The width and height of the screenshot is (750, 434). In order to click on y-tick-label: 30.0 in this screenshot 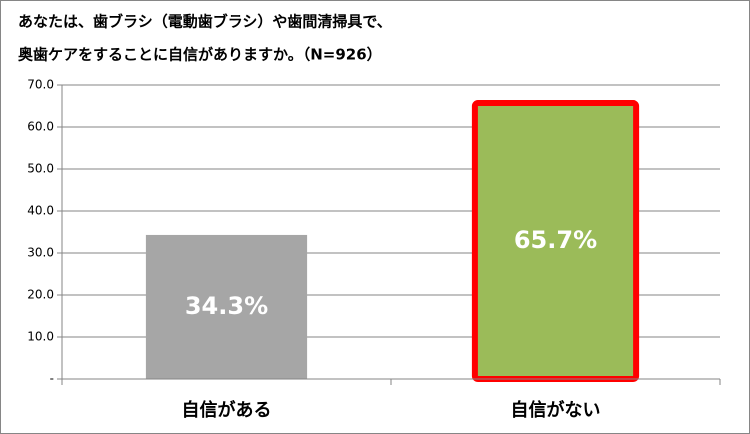, I will do `click(40, 253)`.